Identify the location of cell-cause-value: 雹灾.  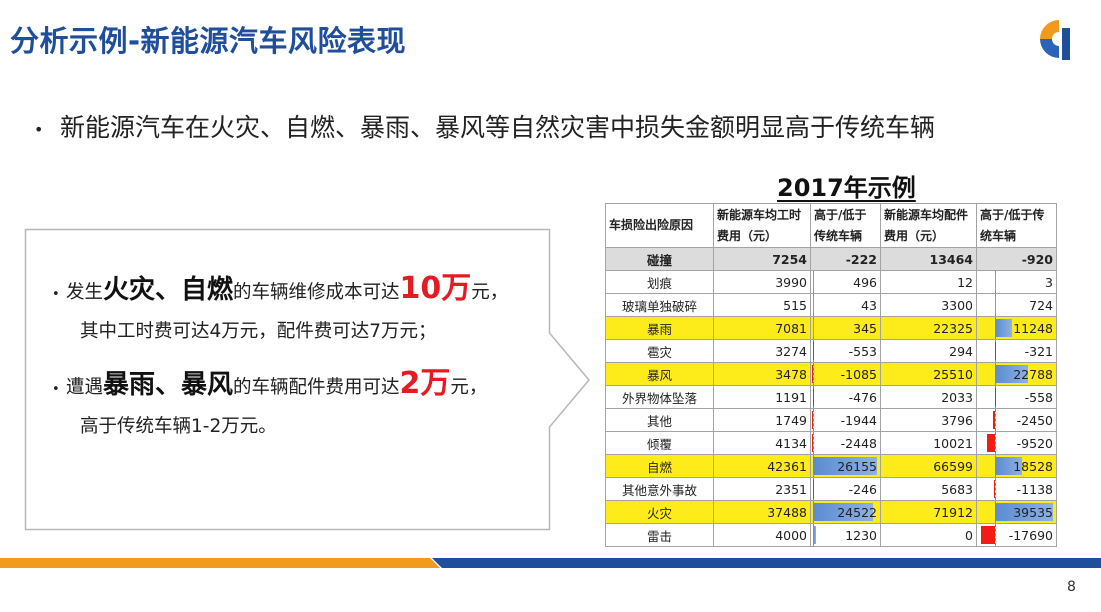
(659, 352).